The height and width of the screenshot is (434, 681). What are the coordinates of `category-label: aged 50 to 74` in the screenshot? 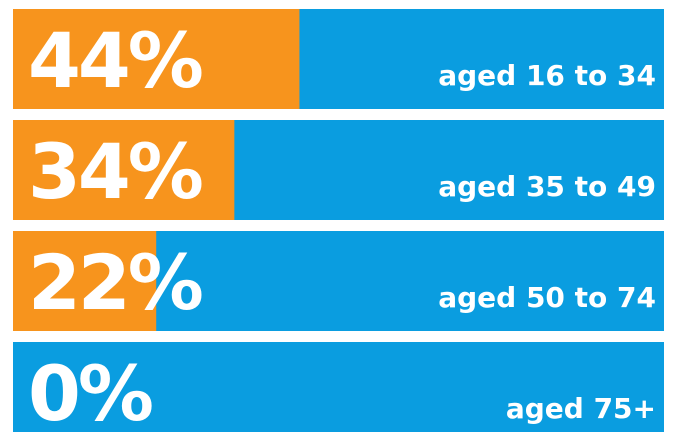 It's located at (547, 297).